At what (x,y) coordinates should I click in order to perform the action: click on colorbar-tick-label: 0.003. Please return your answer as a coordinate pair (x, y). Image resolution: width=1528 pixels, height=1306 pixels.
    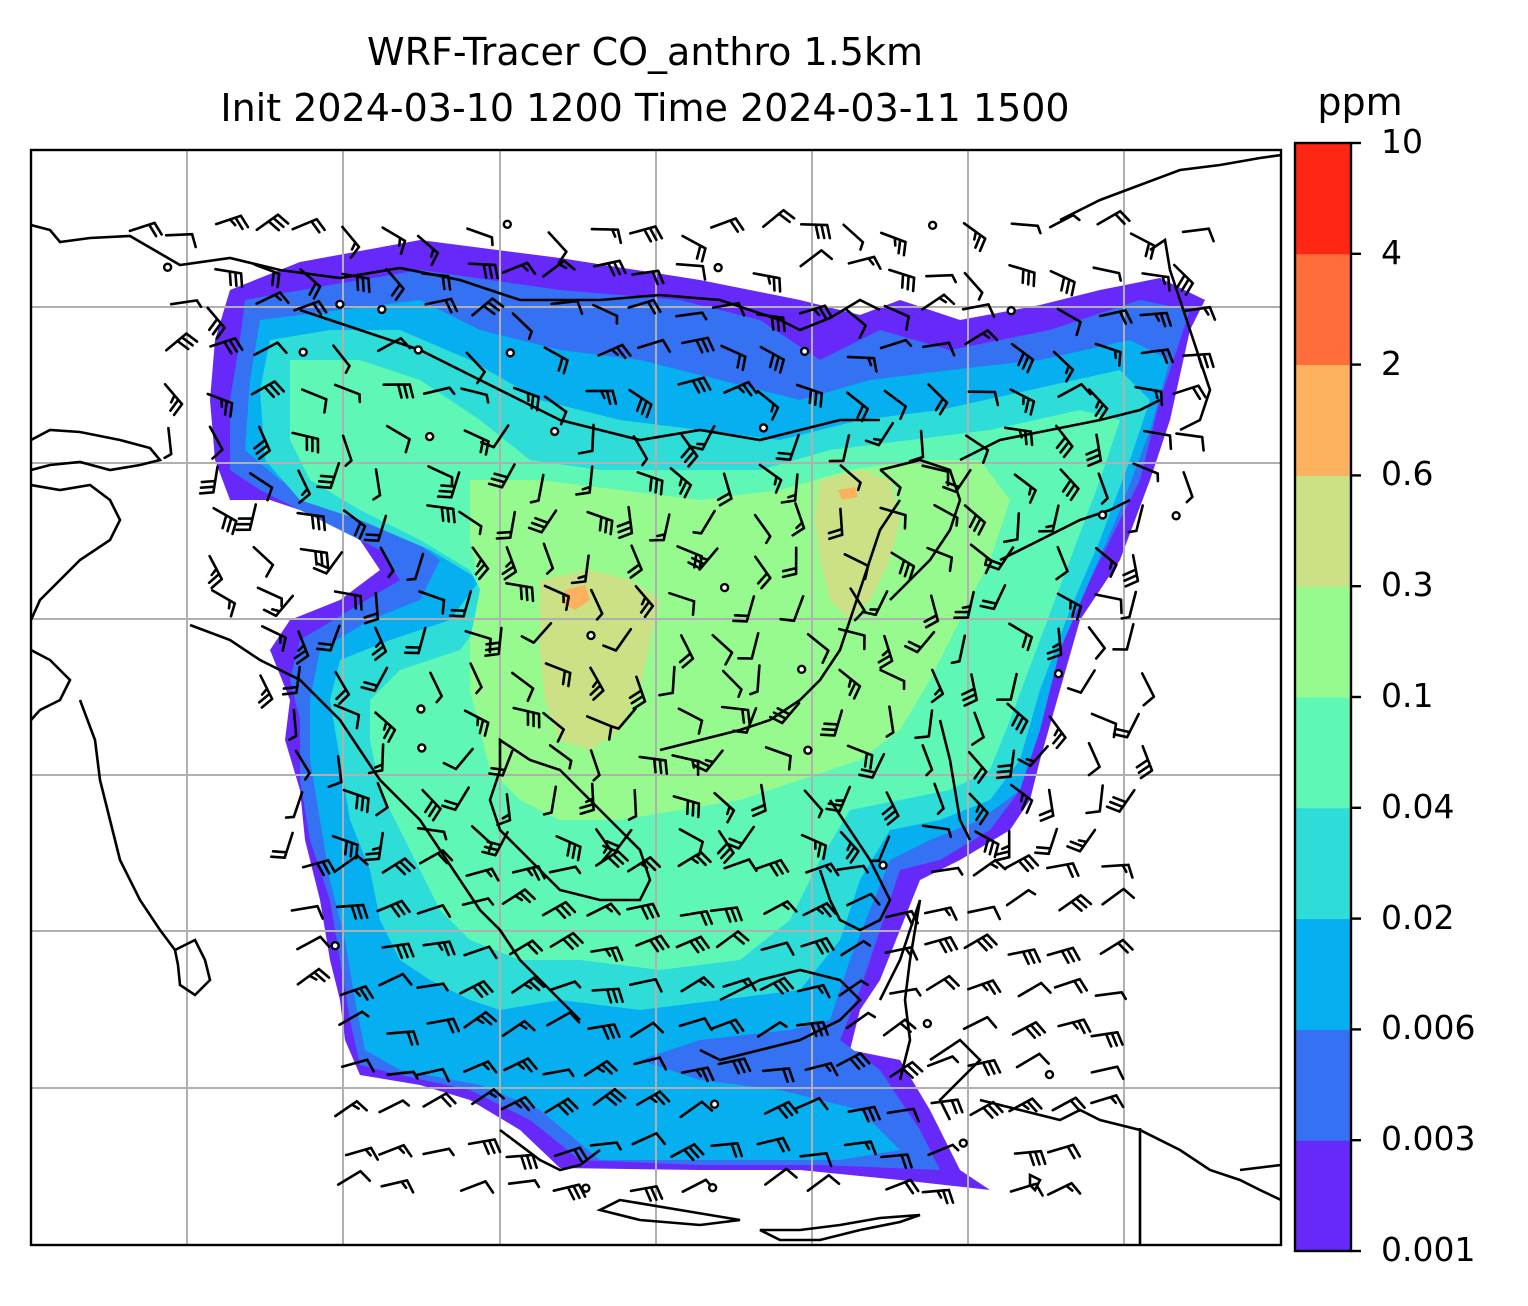
    Looking at the image, I should click on (1428, 1139).